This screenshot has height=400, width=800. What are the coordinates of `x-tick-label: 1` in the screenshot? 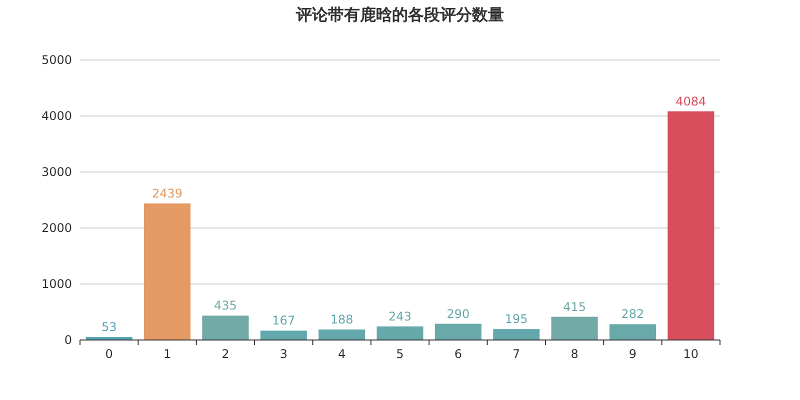 It's located at (167, 354).